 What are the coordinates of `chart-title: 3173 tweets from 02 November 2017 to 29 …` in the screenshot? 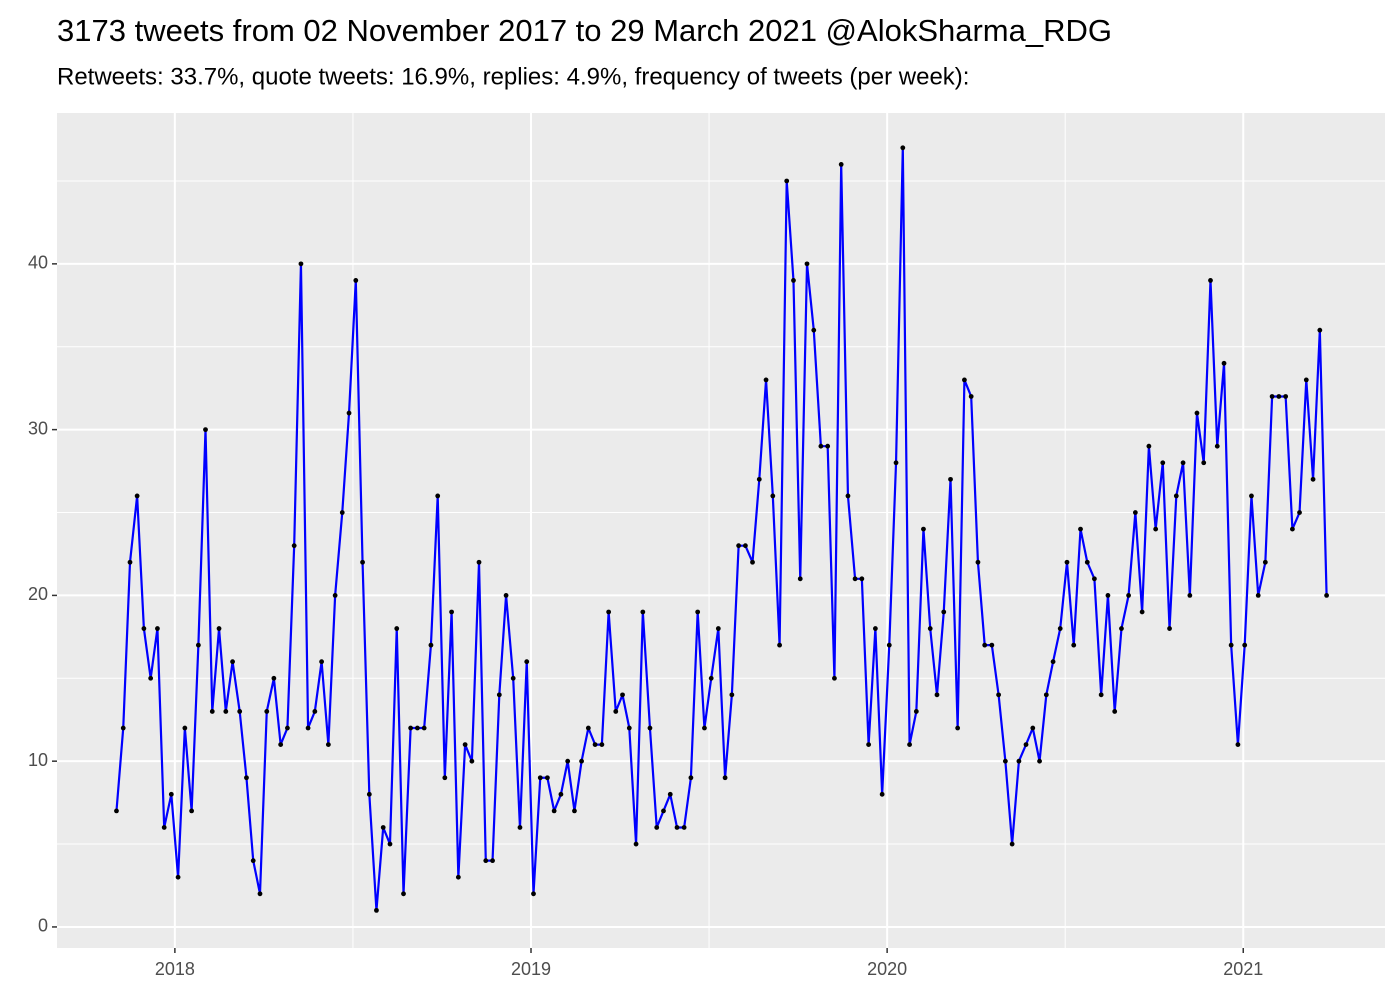 It's located at (584, 30).